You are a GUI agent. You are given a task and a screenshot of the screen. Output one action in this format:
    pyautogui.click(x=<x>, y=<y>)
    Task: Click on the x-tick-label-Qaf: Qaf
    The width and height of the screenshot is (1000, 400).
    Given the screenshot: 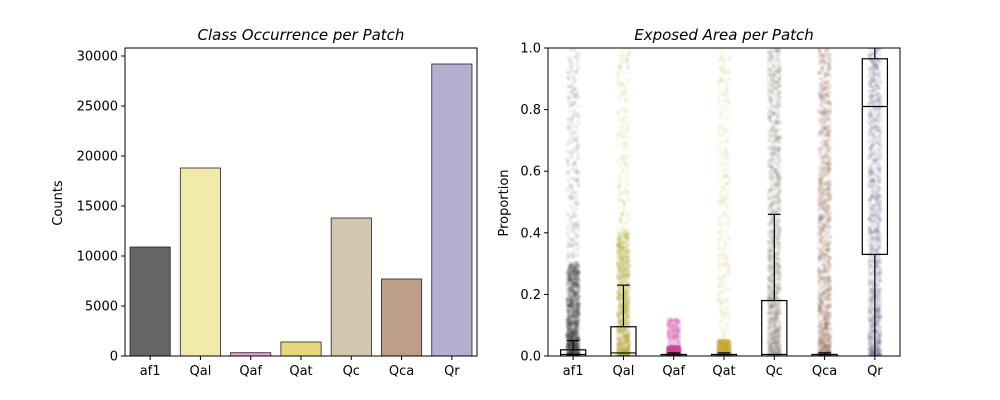 What is the action you would take?
    pyautogui.click(x=250, y=371)
    